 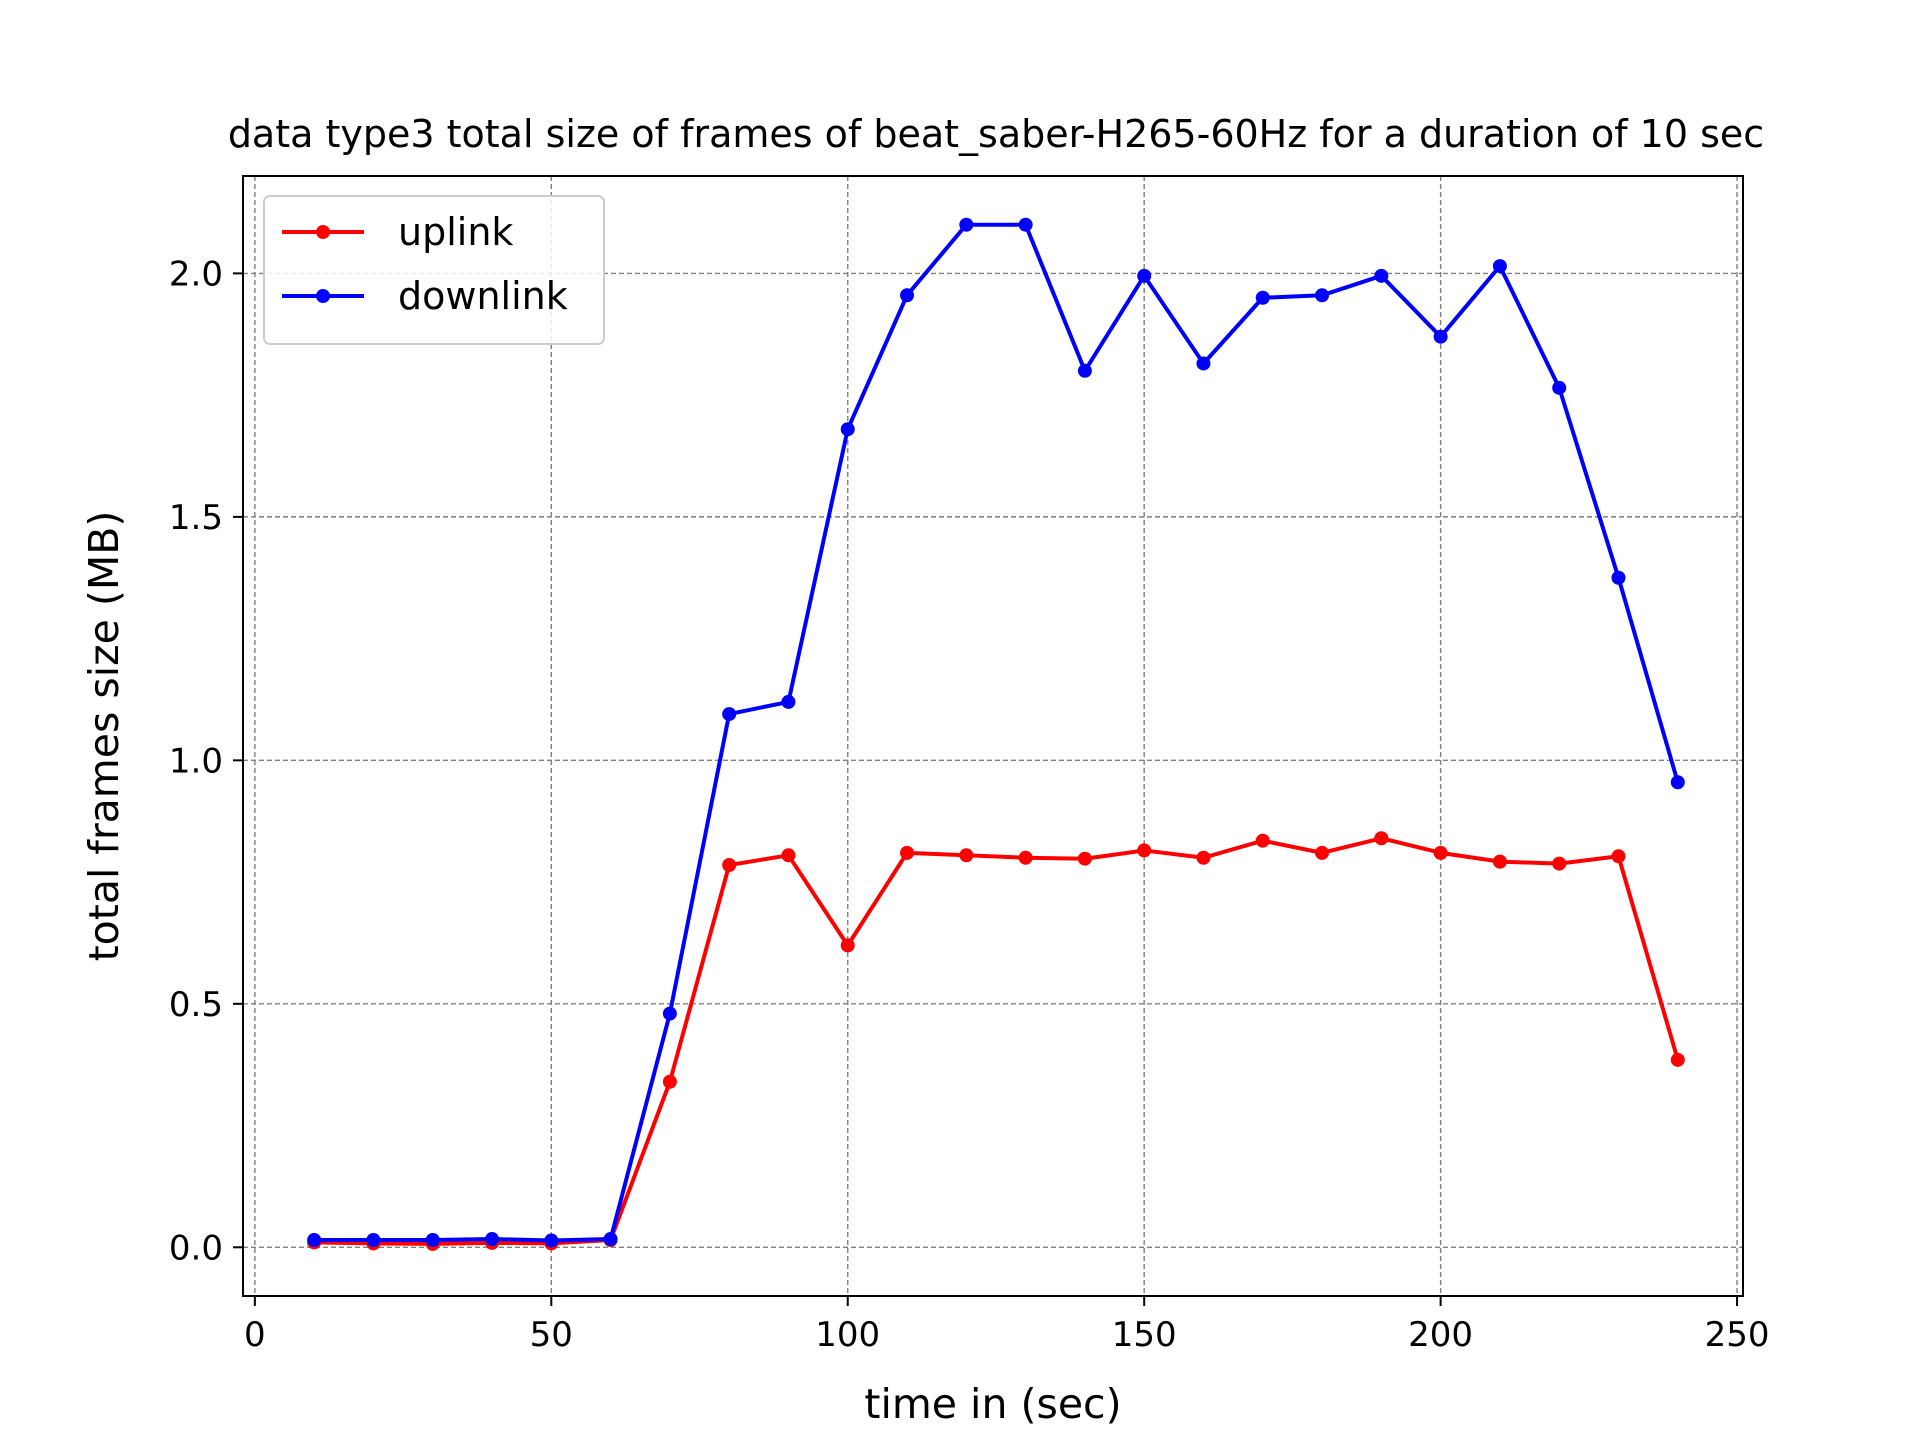 I want to click on y-axis-title: total frames size (MB), so click(x=104, y=736).